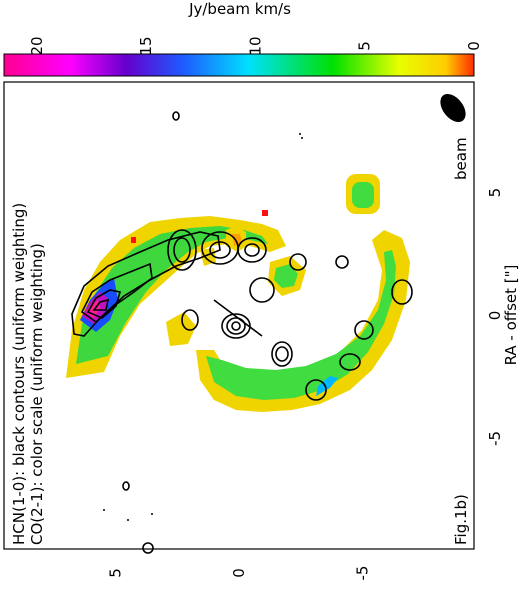  What do you see at coordinates (453, 108) in the screenshot?
I see `beam-ellipse` at bounding box center [453, 108].